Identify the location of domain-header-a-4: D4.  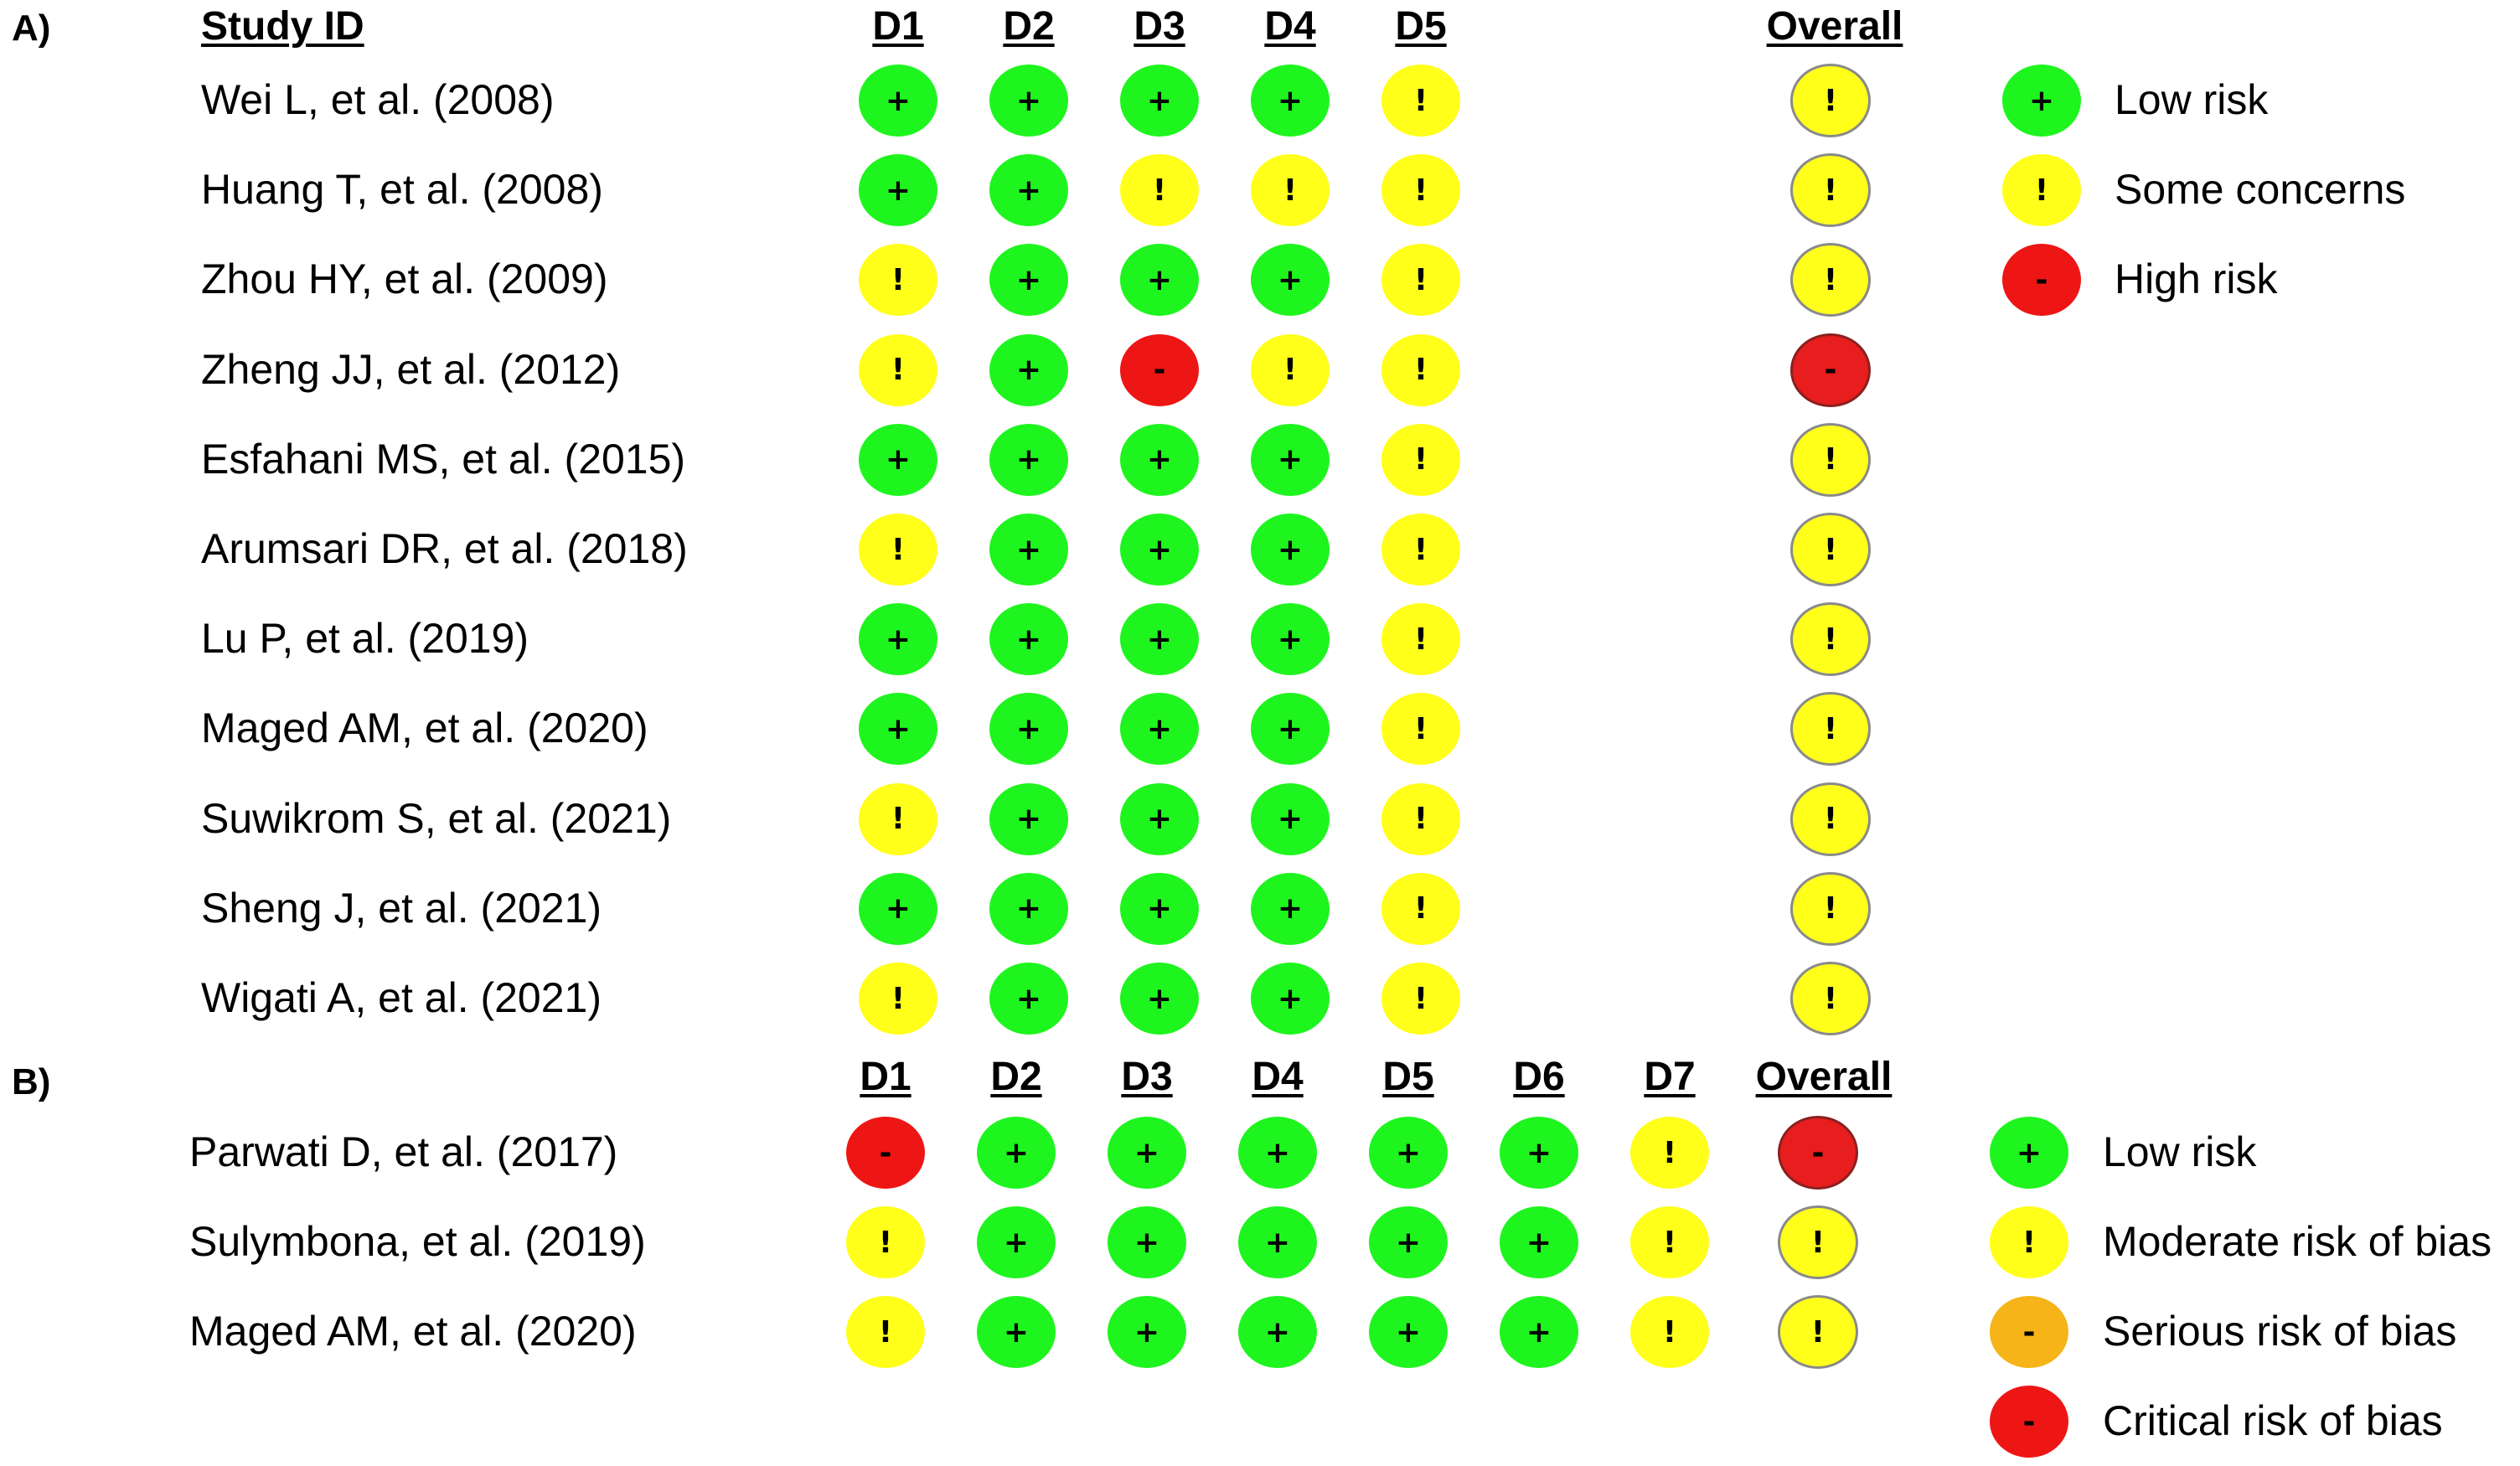
(1290, 27).